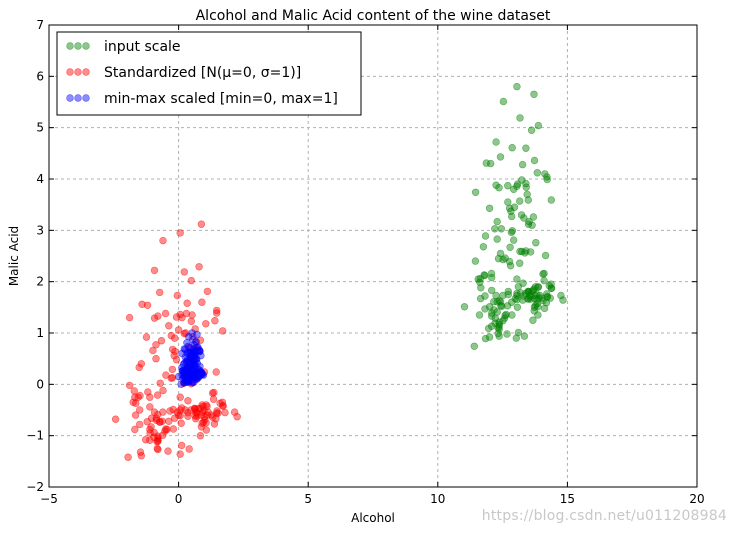  I want to click on series-input-scale, so click(513, 216).